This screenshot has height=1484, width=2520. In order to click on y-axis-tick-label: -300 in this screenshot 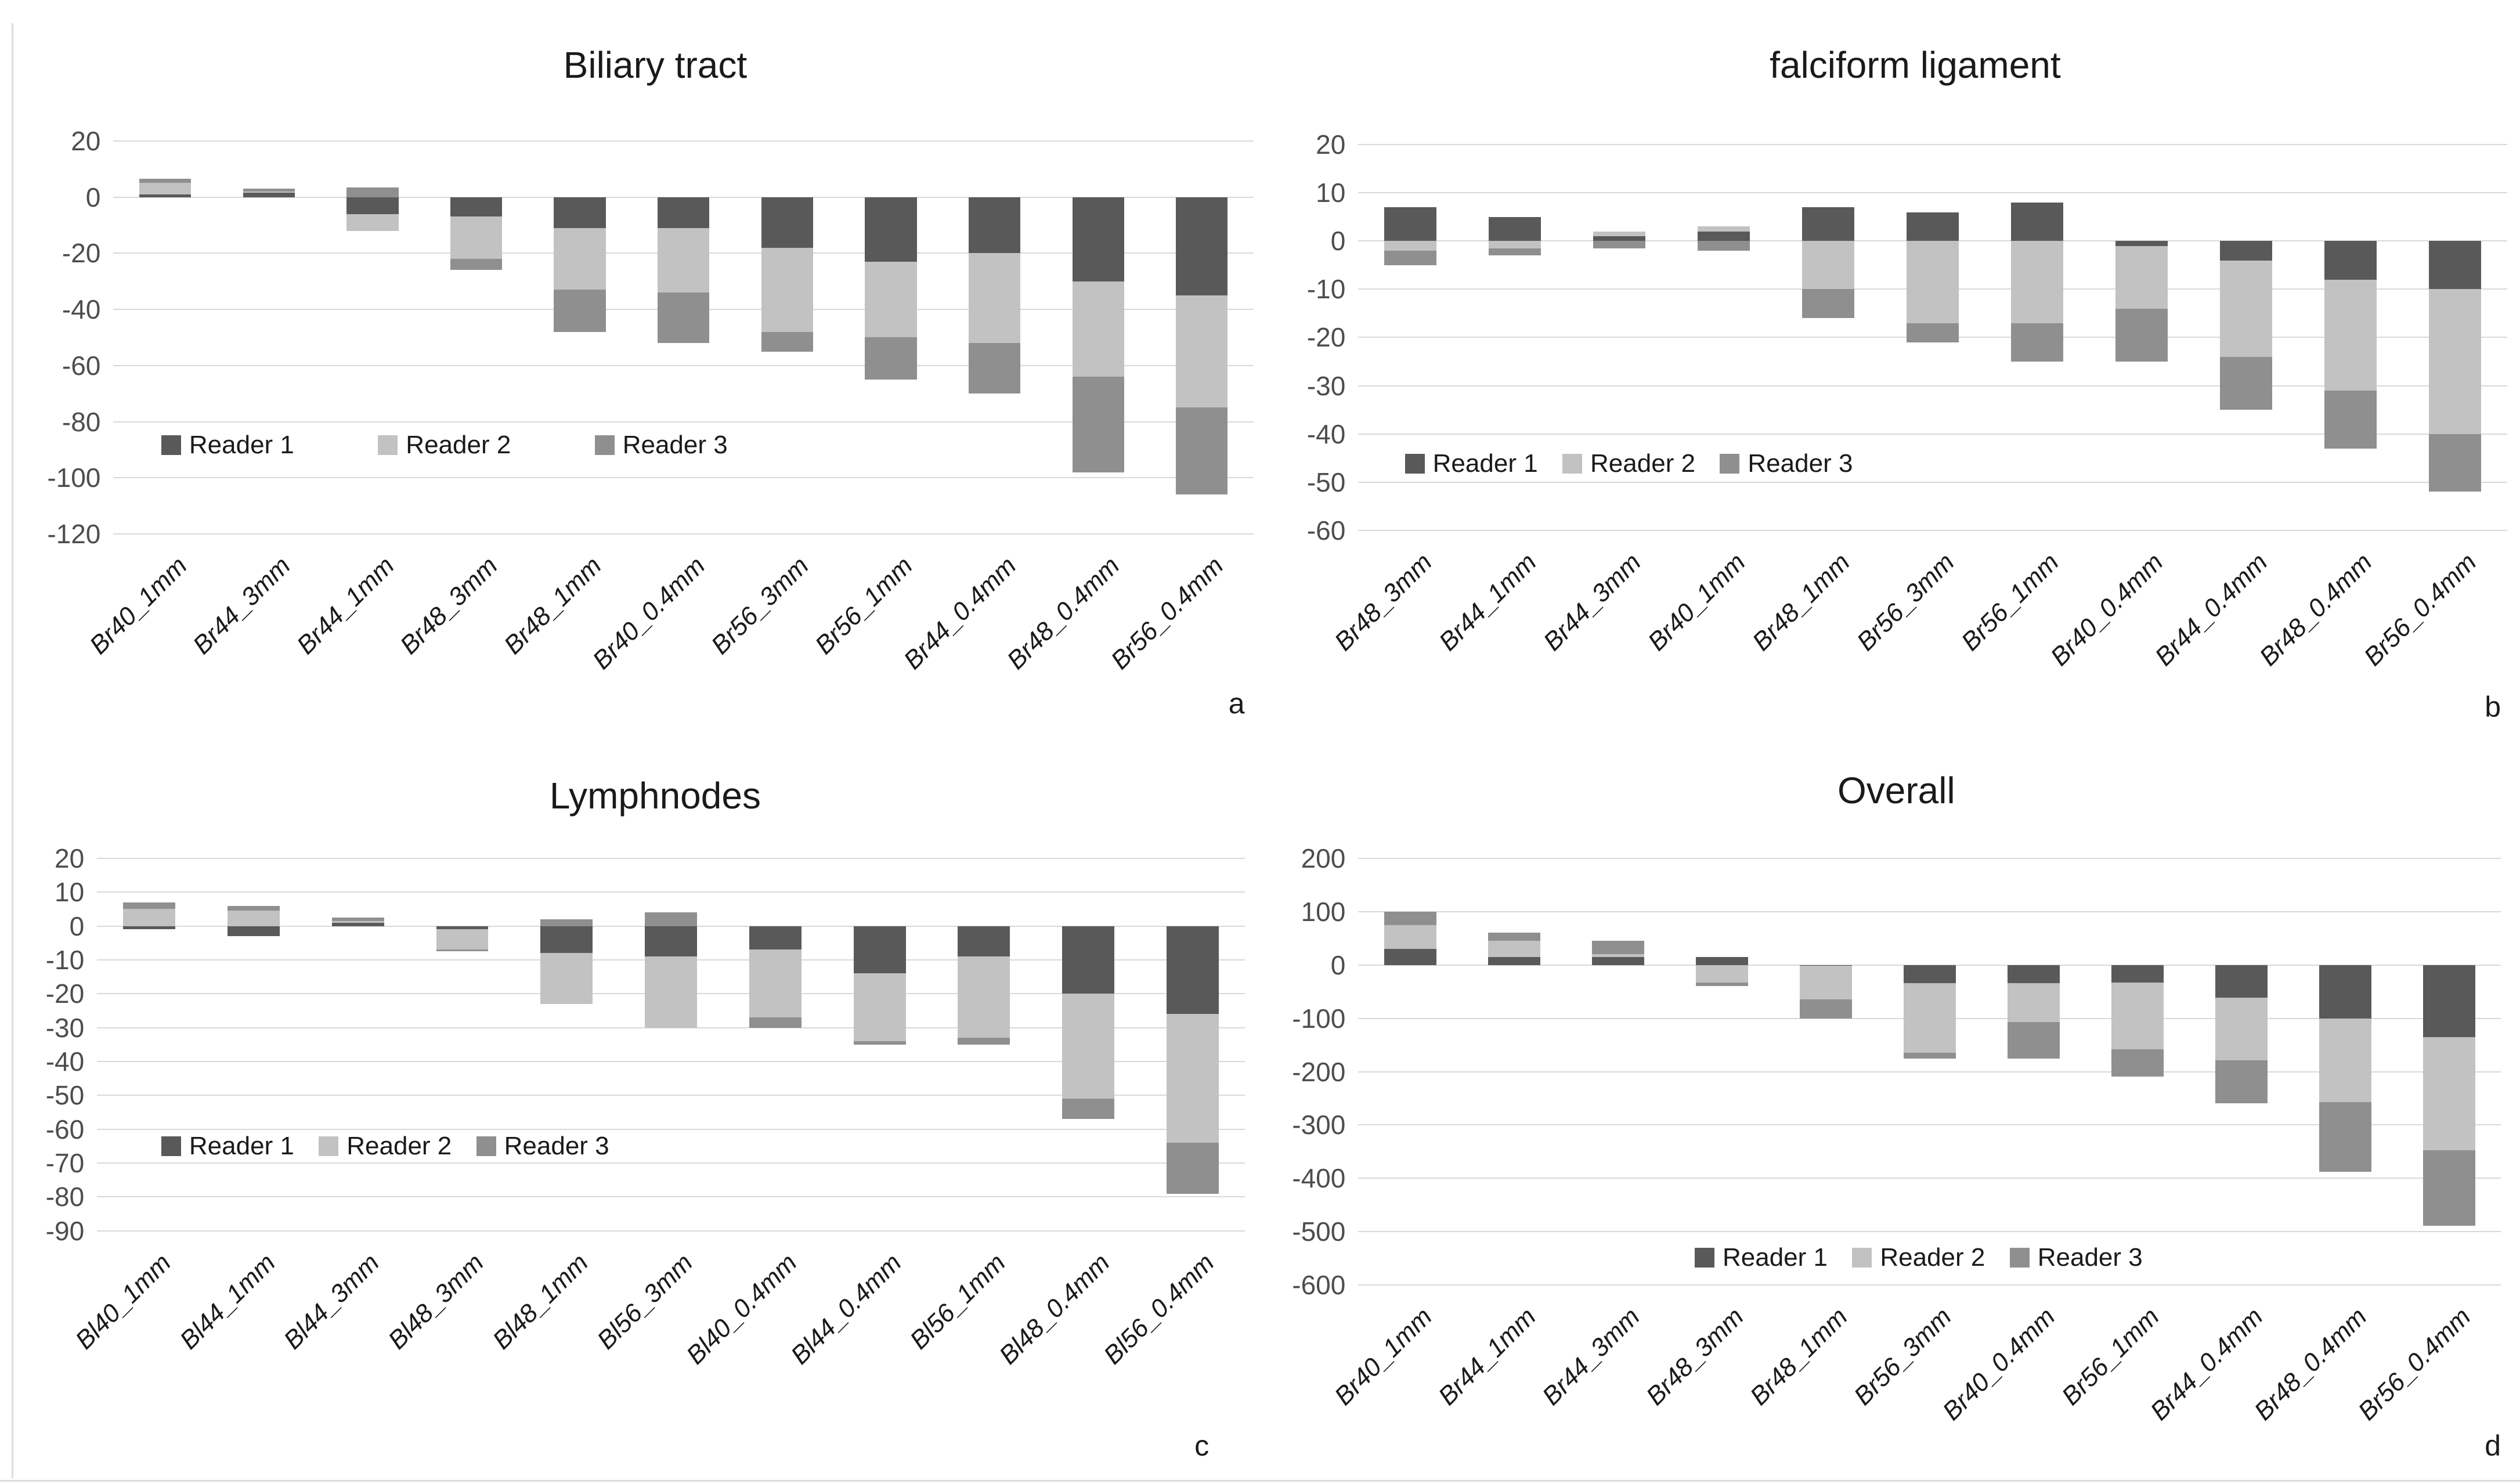, I will do `click(1319, 1125)`.